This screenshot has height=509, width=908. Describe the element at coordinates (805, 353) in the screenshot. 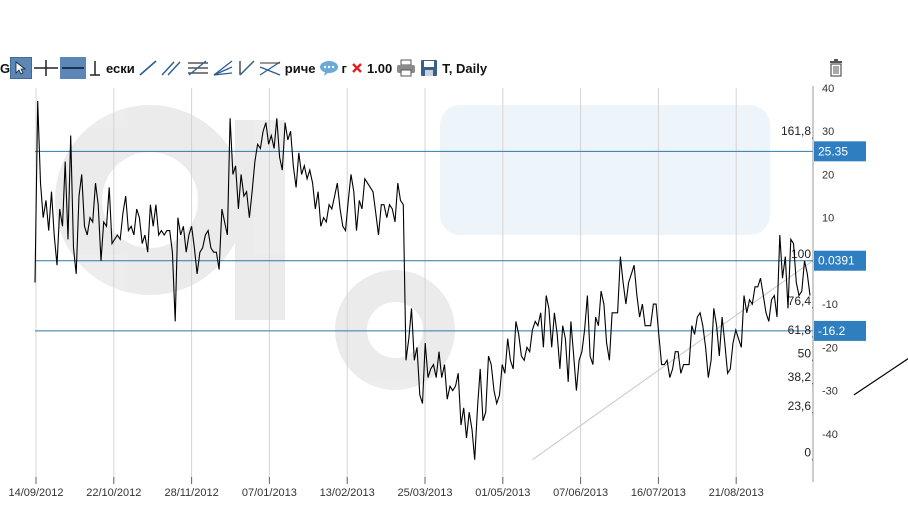

I see `fibonacci-level-label: 50` at that location.